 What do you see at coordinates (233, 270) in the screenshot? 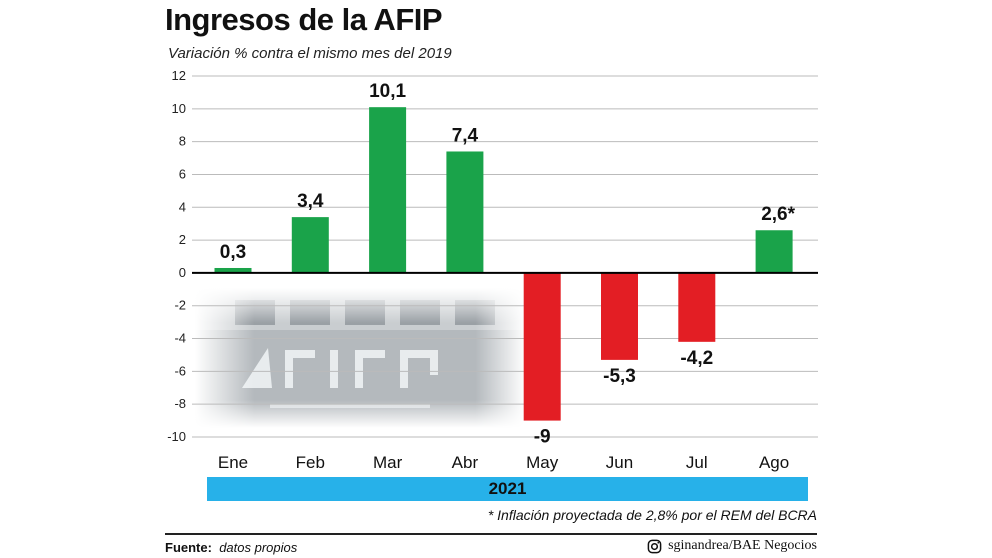
I see `bar-ene` at bounding box center [233, 270].